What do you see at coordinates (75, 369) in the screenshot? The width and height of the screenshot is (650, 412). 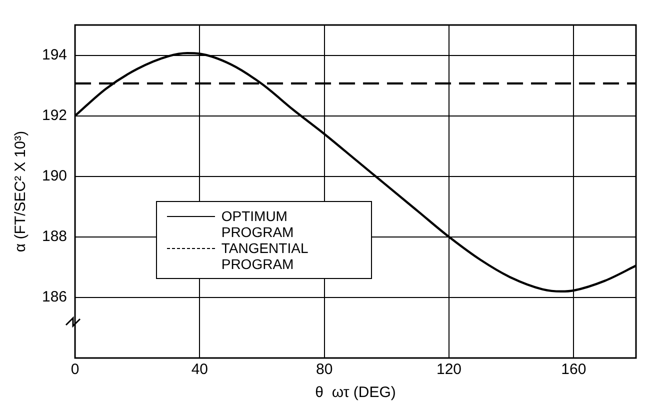 I see `x-tick-label: 0` at bounding box center [75, 369].